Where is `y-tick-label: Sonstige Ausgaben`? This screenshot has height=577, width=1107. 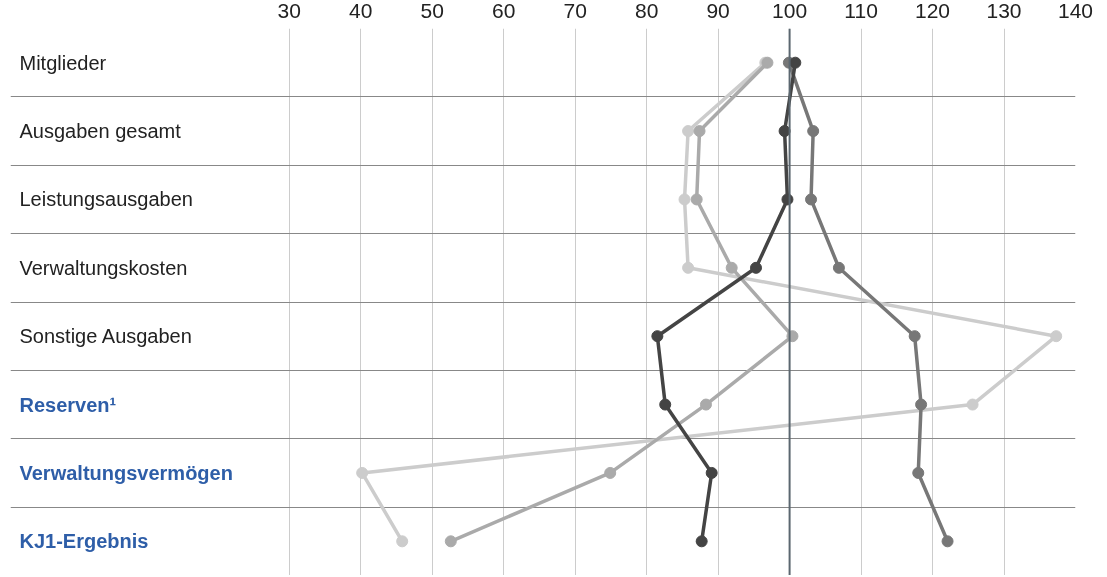 y-tick-label: Sonstige Ausgaben is located at coordinates (105, 336).